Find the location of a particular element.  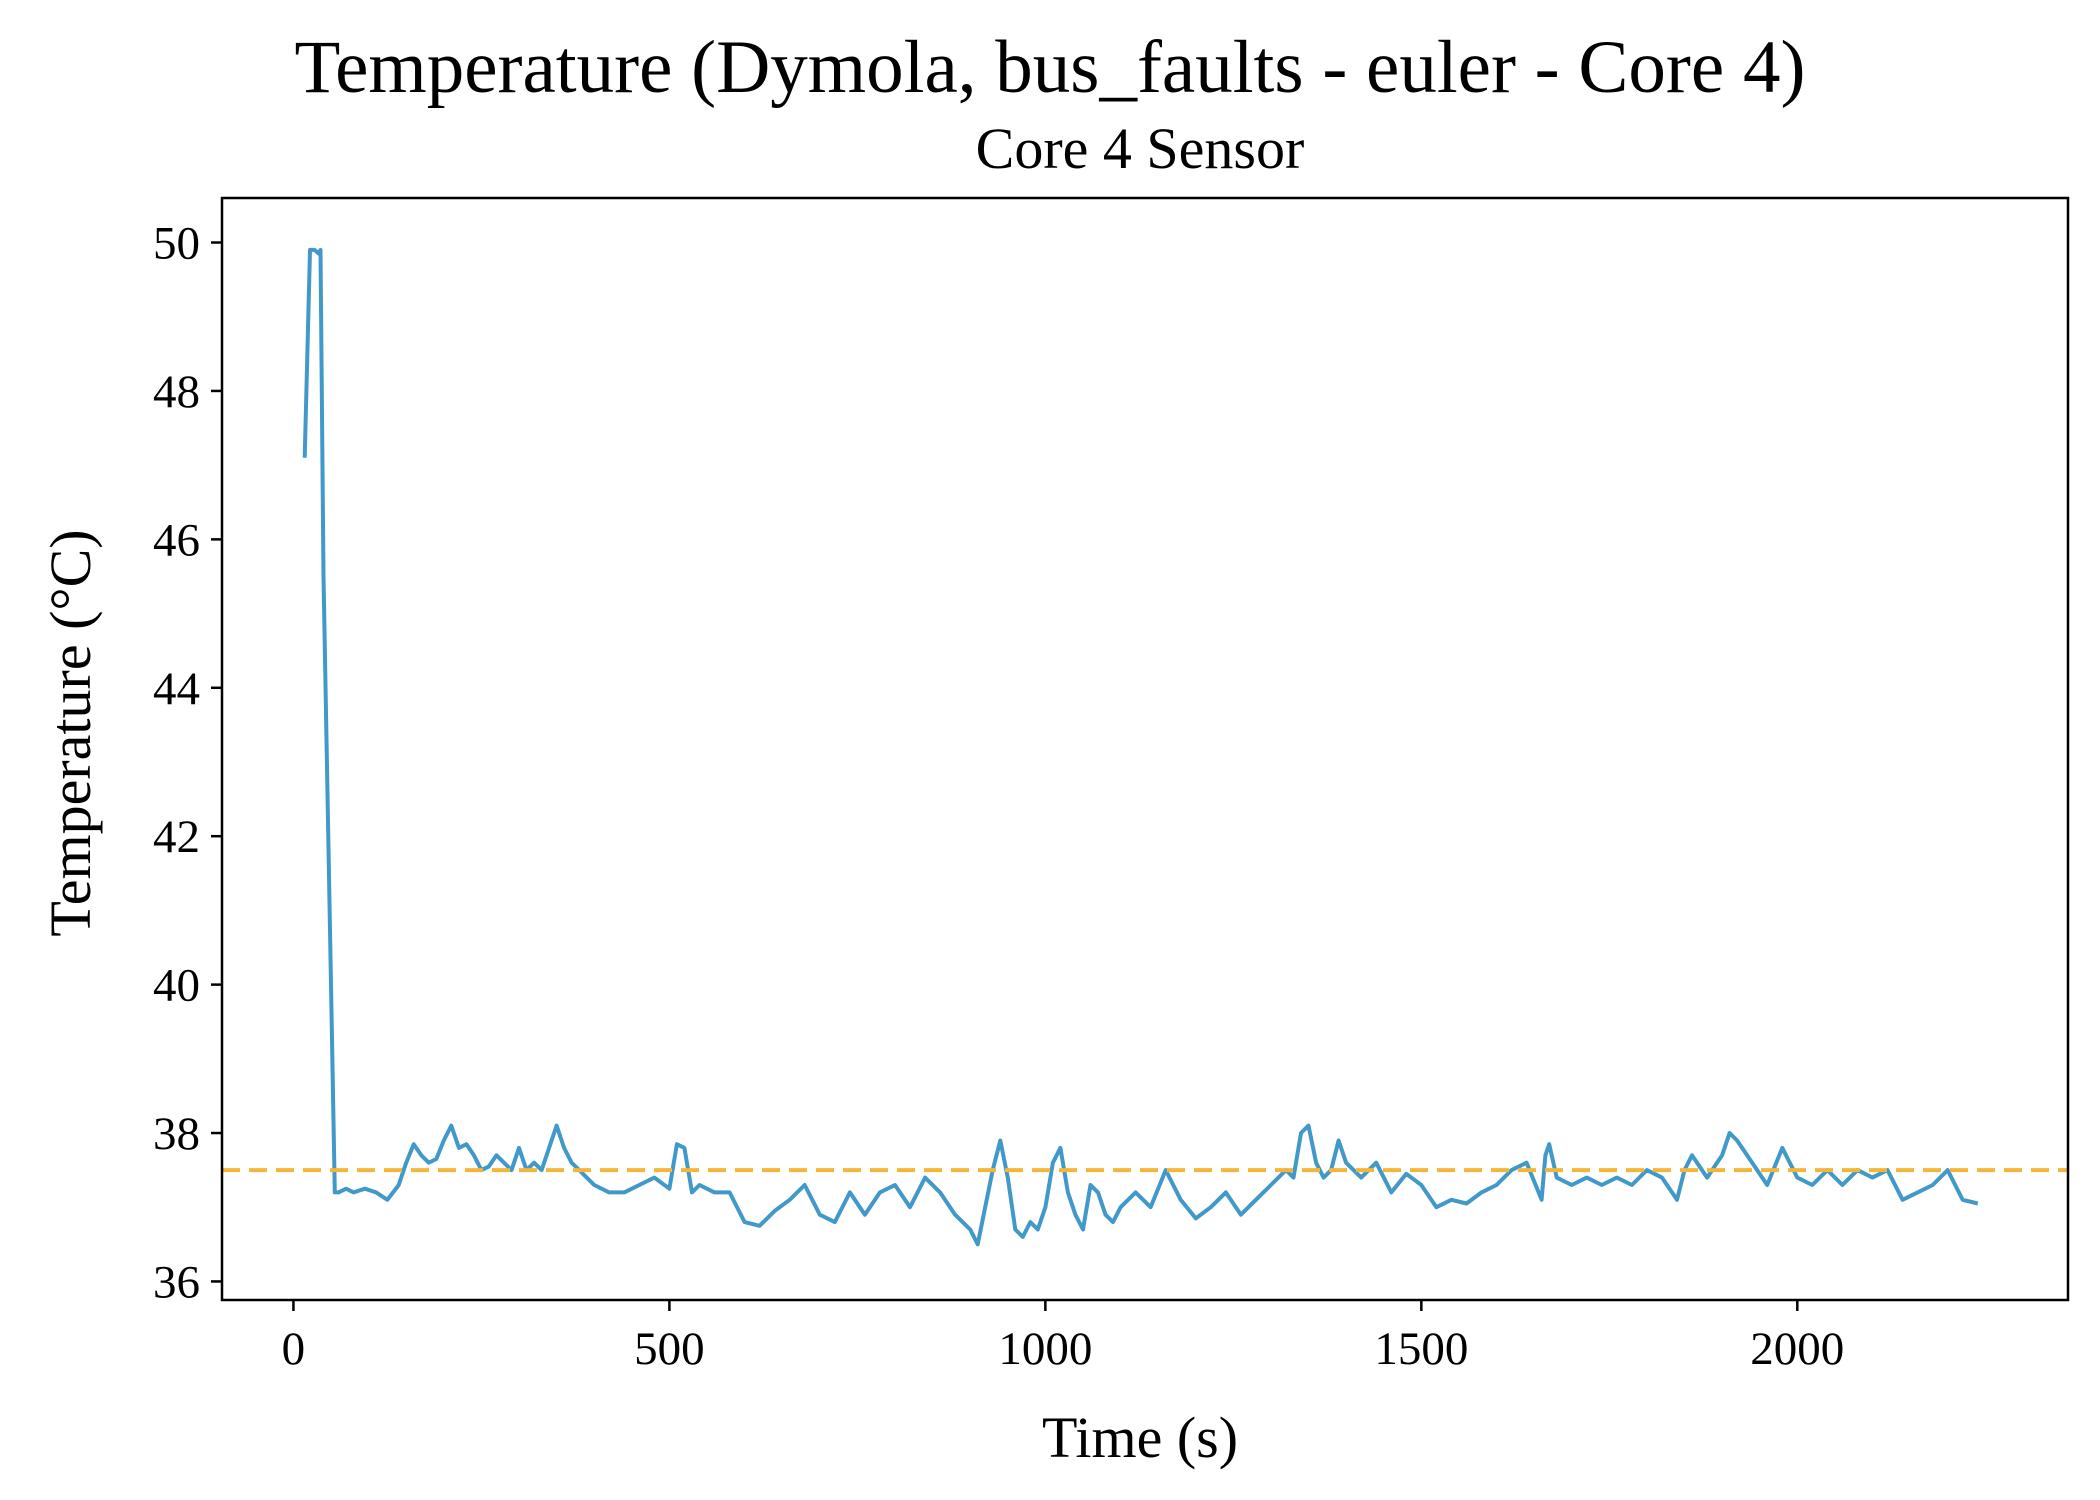

x-tick-label: 0 is located at coordinates (294, 1349).